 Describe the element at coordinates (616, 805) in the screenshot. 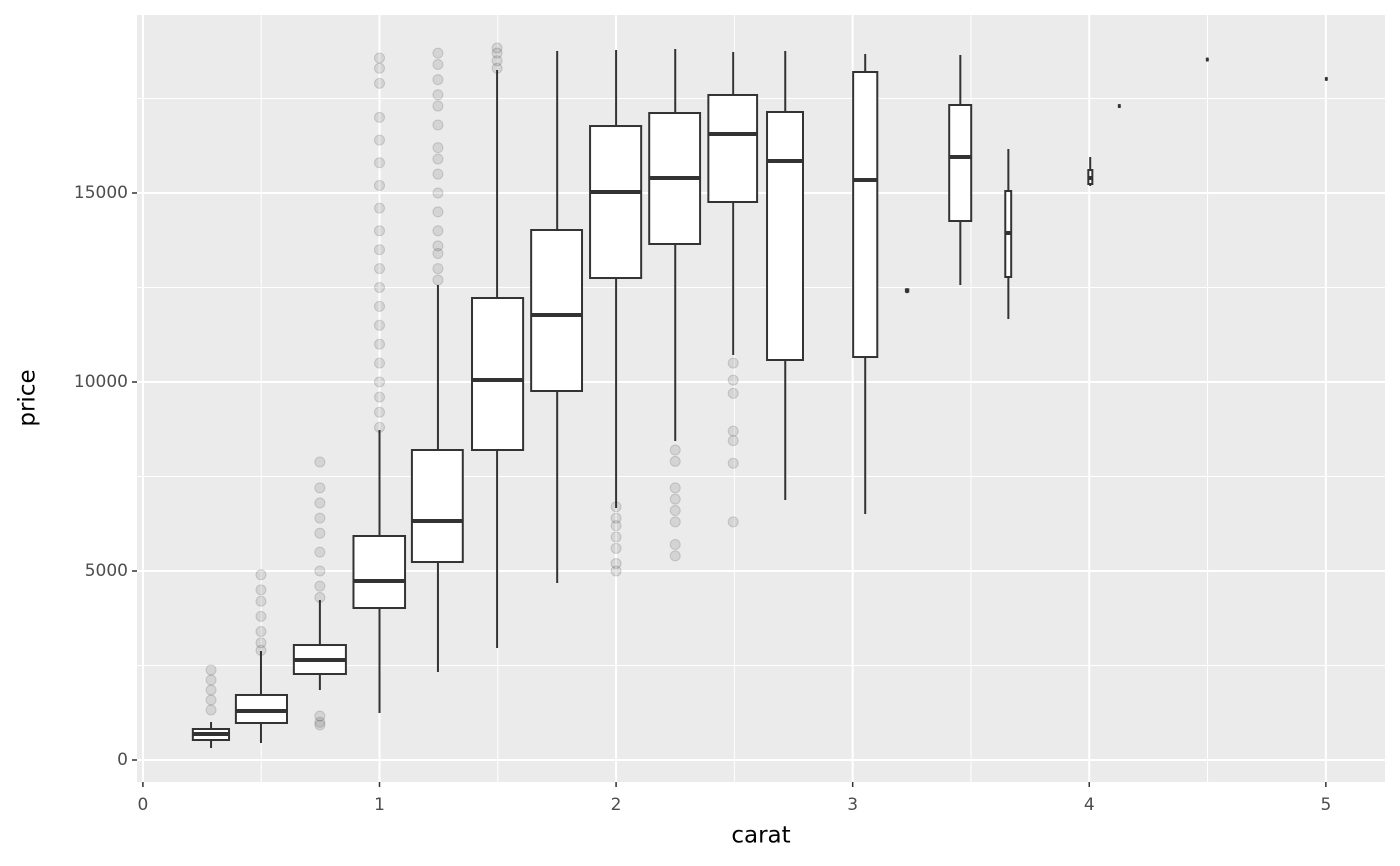

I see `x-tick-label: 2` at that location.